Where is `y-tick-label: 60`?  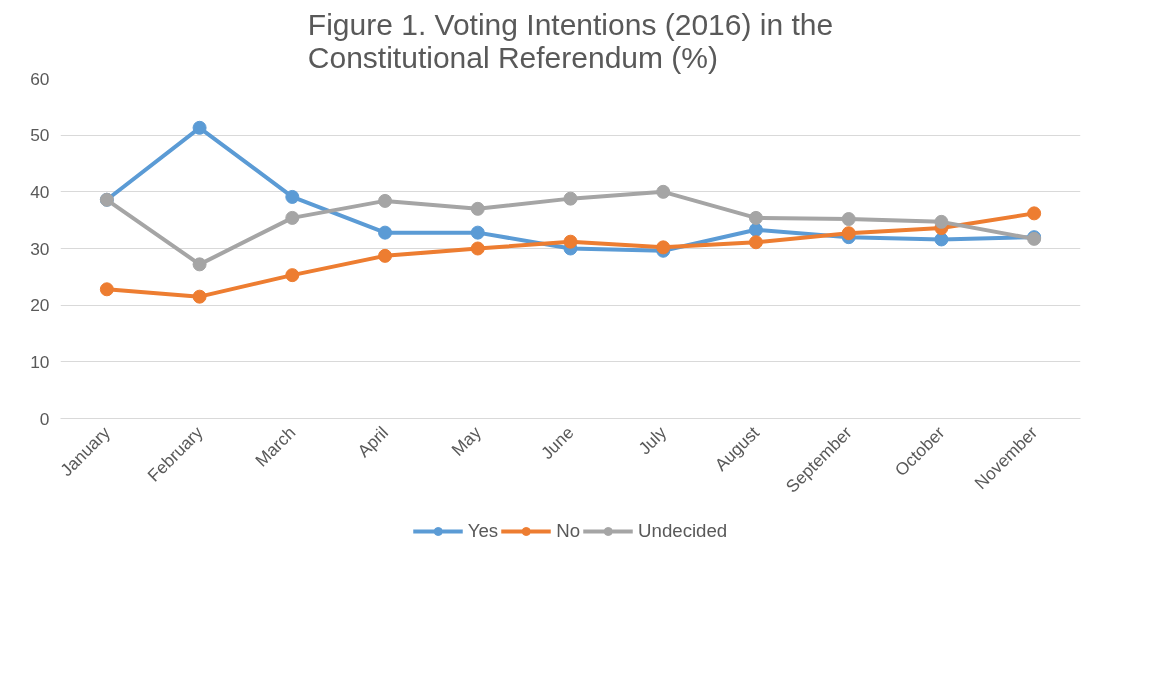 y-tick-label: 60 is located at coordinates (40, 78).